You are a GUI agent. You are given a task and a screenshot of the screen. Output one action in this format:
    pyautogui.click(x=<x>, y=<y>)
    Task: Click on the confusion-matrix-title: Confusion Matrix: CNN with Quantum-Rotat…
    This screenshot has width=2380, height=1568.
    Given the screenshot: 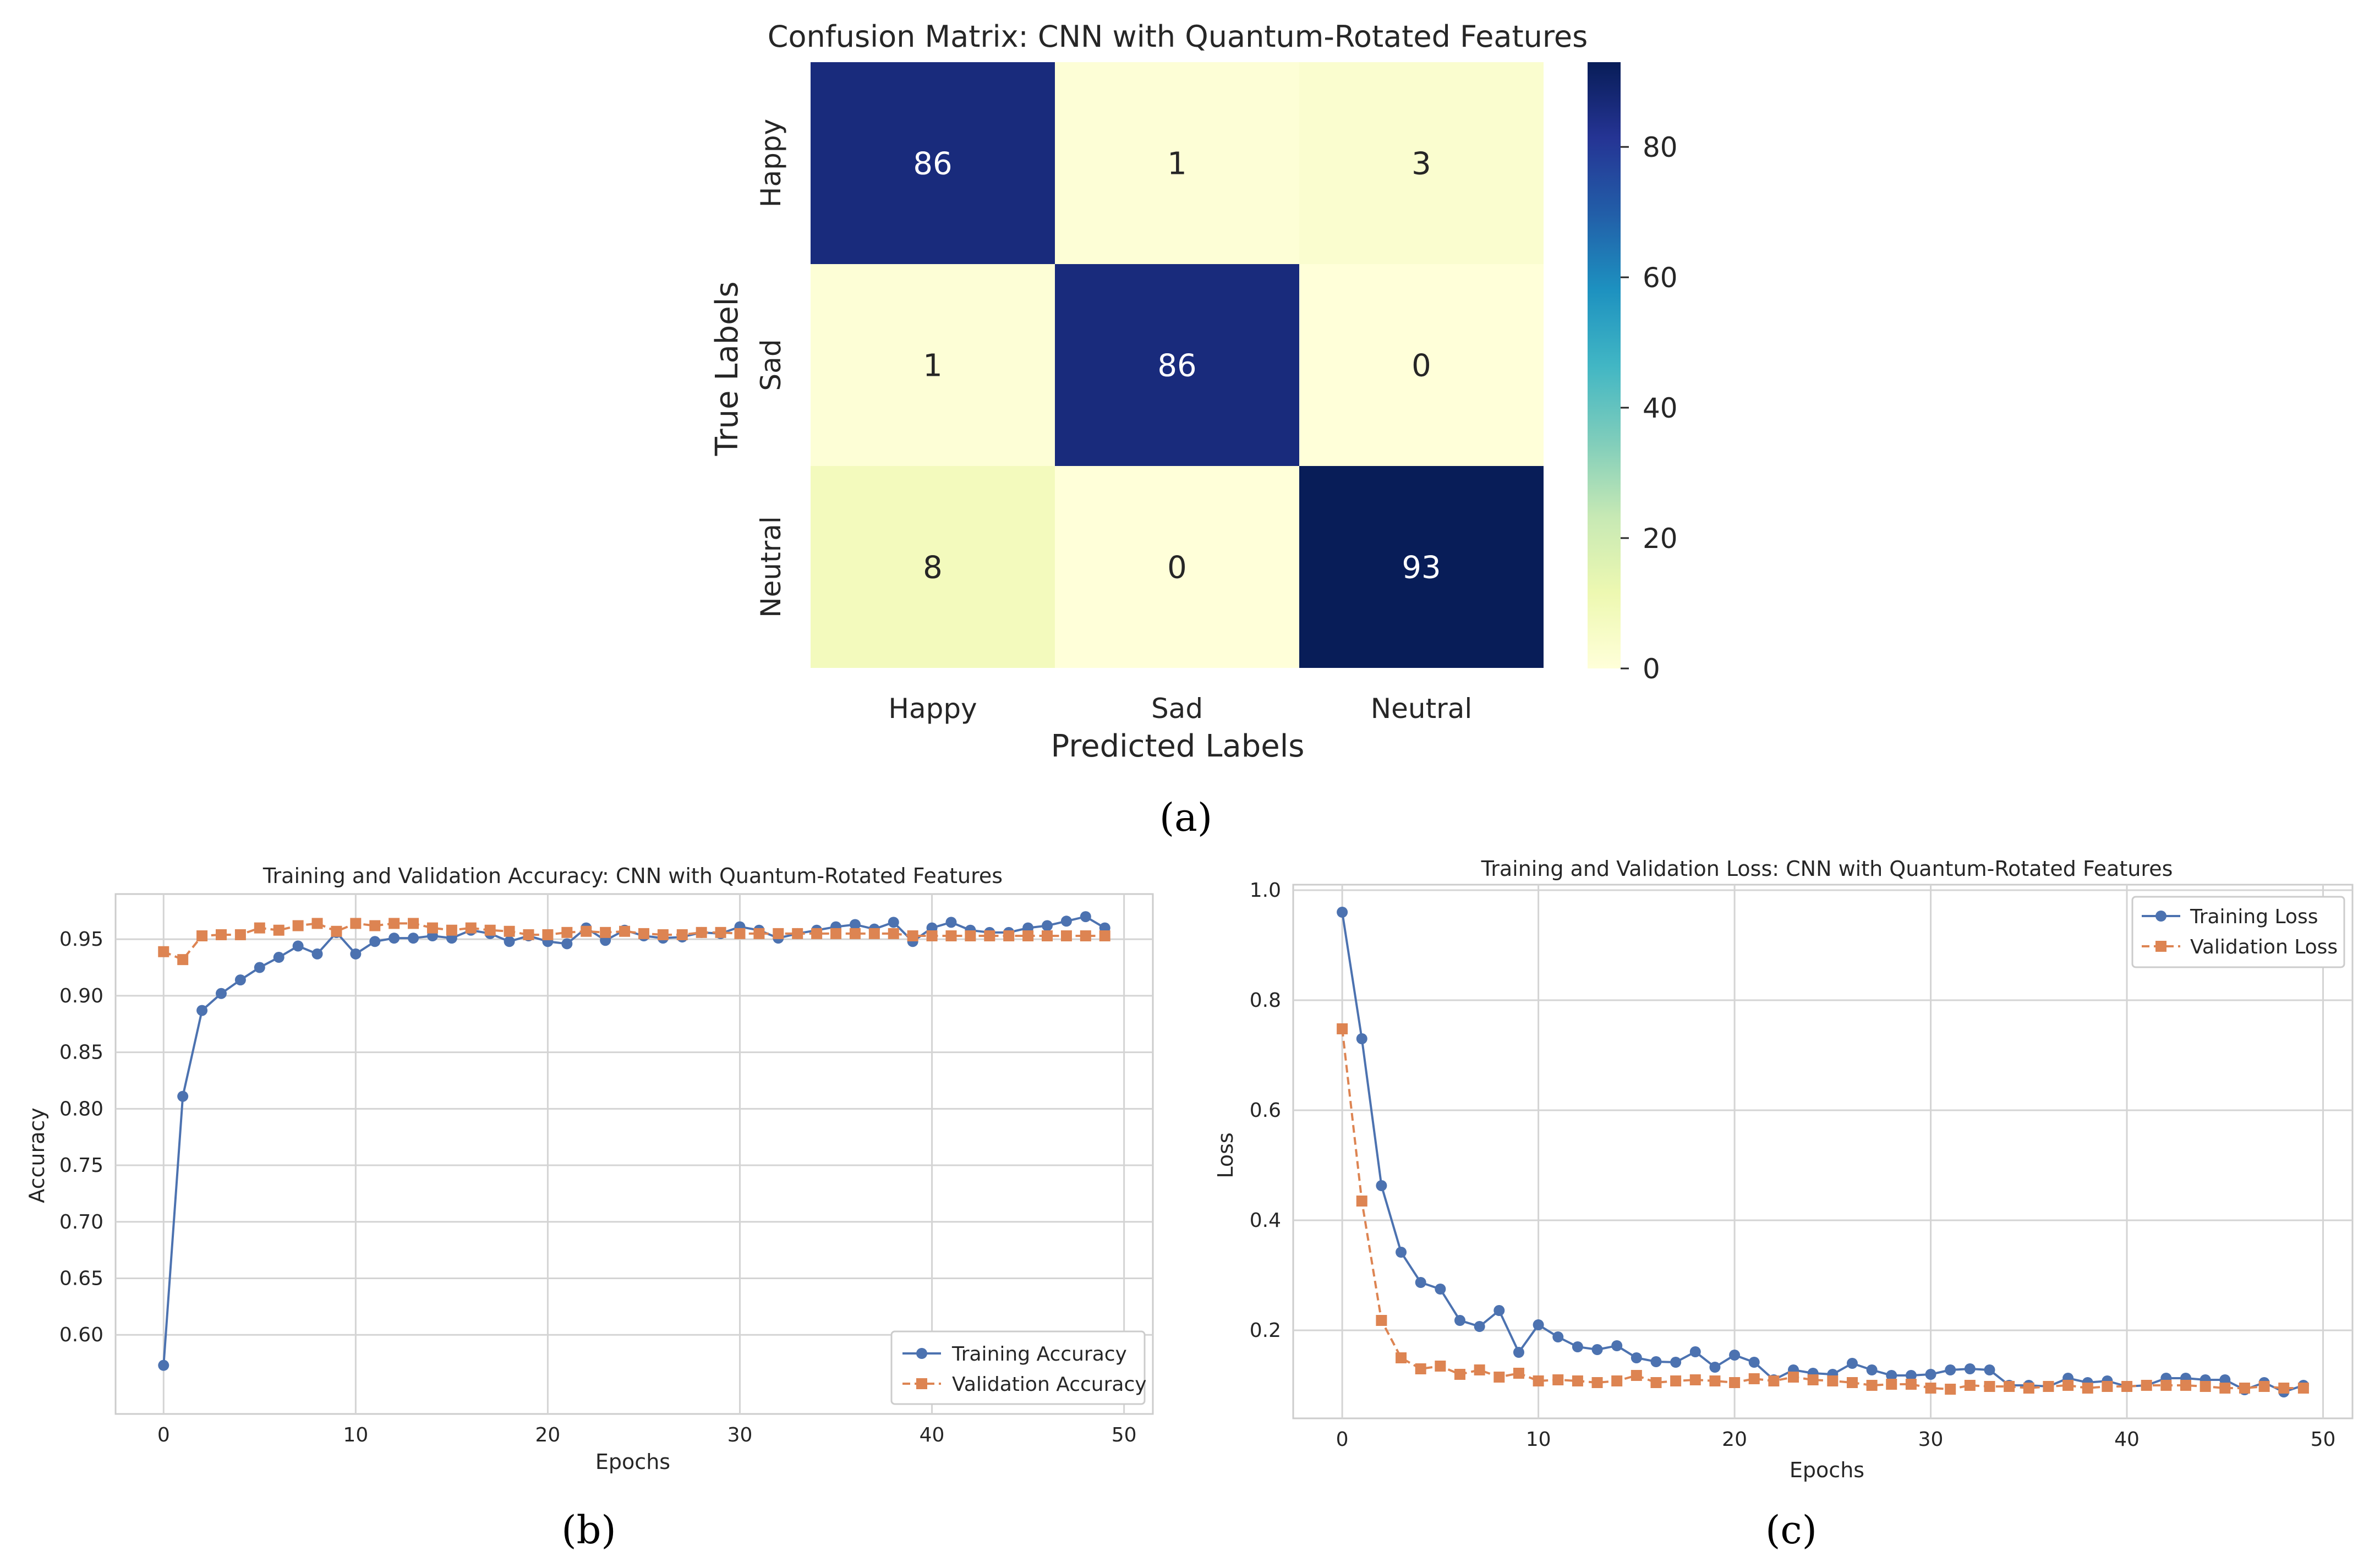 What is the action you would take?
    pyautogui.click(x=1178, y=36)
    